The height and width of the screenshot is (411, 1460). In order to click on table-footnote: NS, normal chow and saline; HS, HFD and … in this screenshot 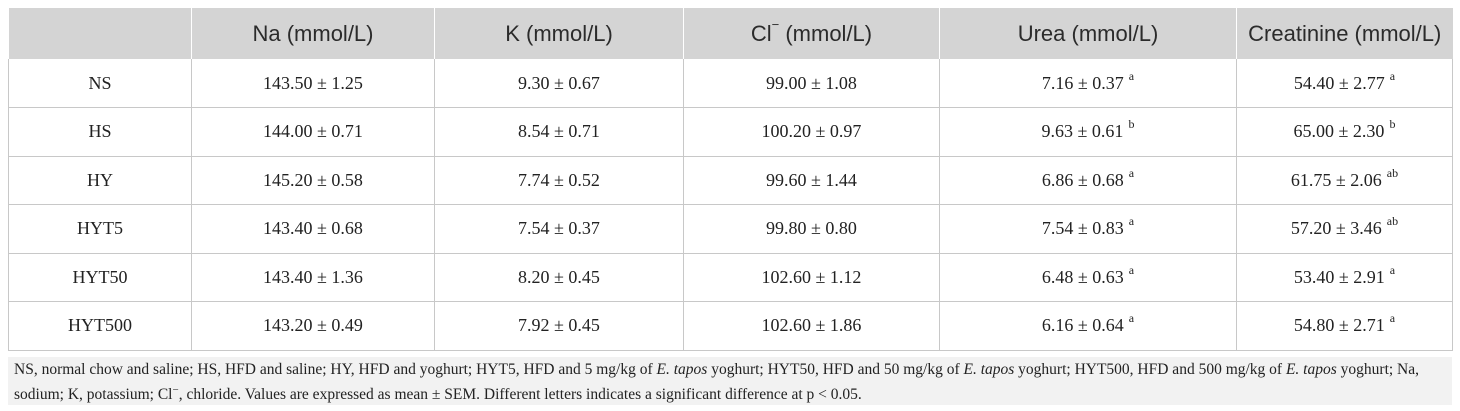, I will do `click(730, 381)`.